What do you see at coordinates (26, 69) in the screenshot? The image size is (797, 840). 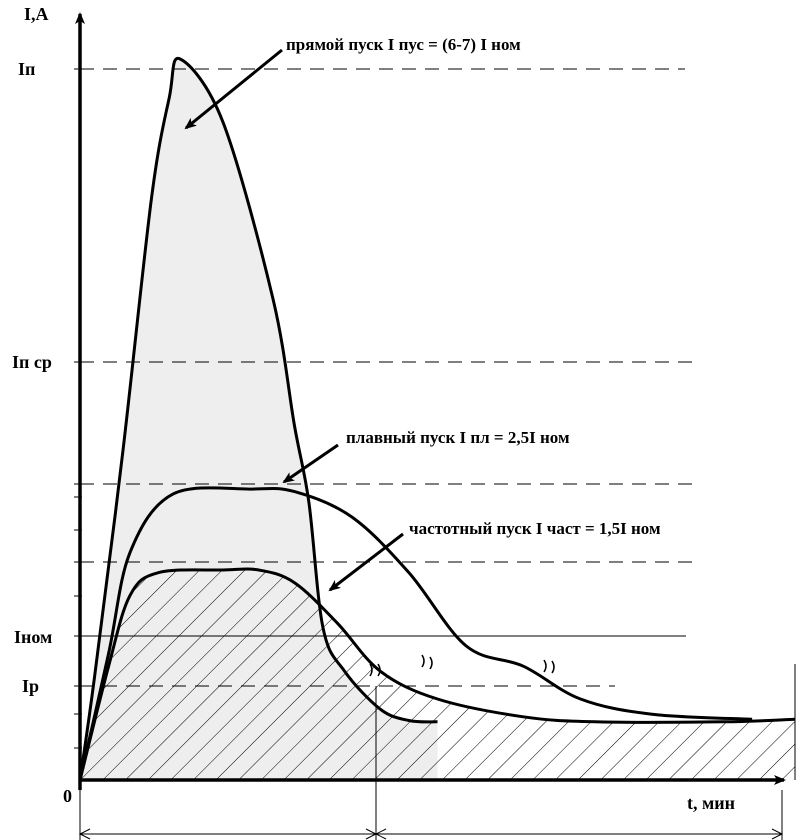 I see `y-tick-label-ip: Iп` at bounding box center [26, 69].